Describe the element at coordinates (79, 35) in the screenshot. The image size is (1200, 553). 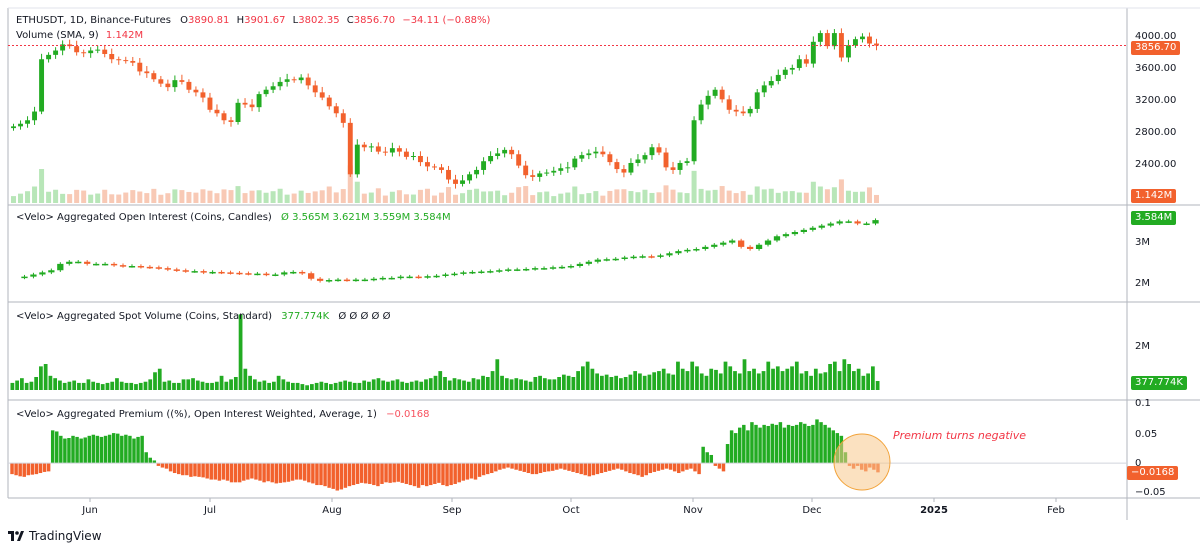
I see `volume-legend: Volume (SMA, 9) 1.142M` at that location.